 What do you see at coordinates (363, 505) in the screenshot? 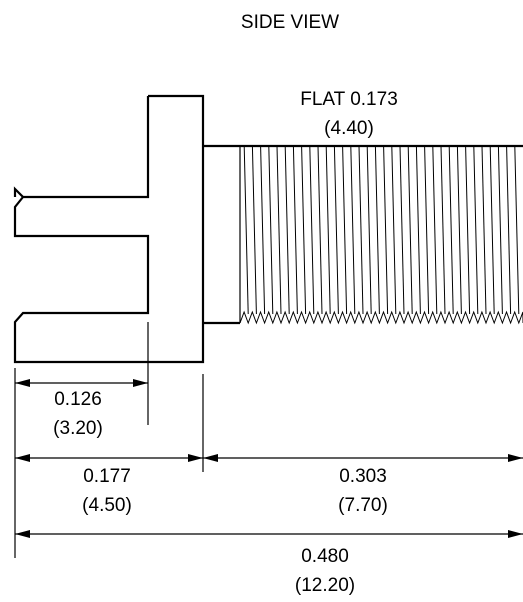
I see `thread-length-mm: (7.70)` at bounding box center [363, 505].